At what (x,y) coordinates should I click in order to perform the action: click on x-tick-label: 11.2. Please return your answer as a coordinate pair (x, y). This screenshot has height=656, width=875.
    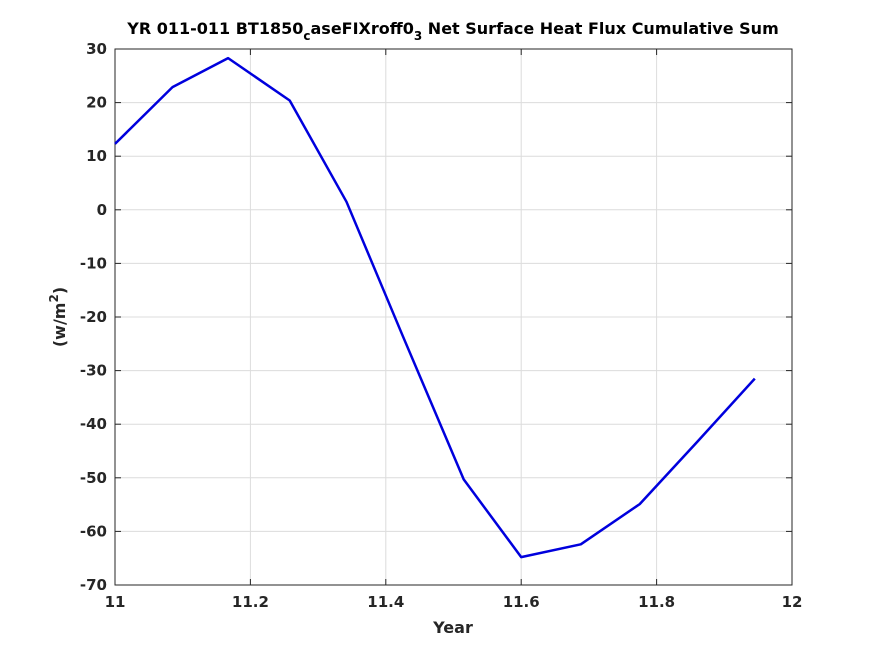
    Looking at the image, I should click on (250, 602).